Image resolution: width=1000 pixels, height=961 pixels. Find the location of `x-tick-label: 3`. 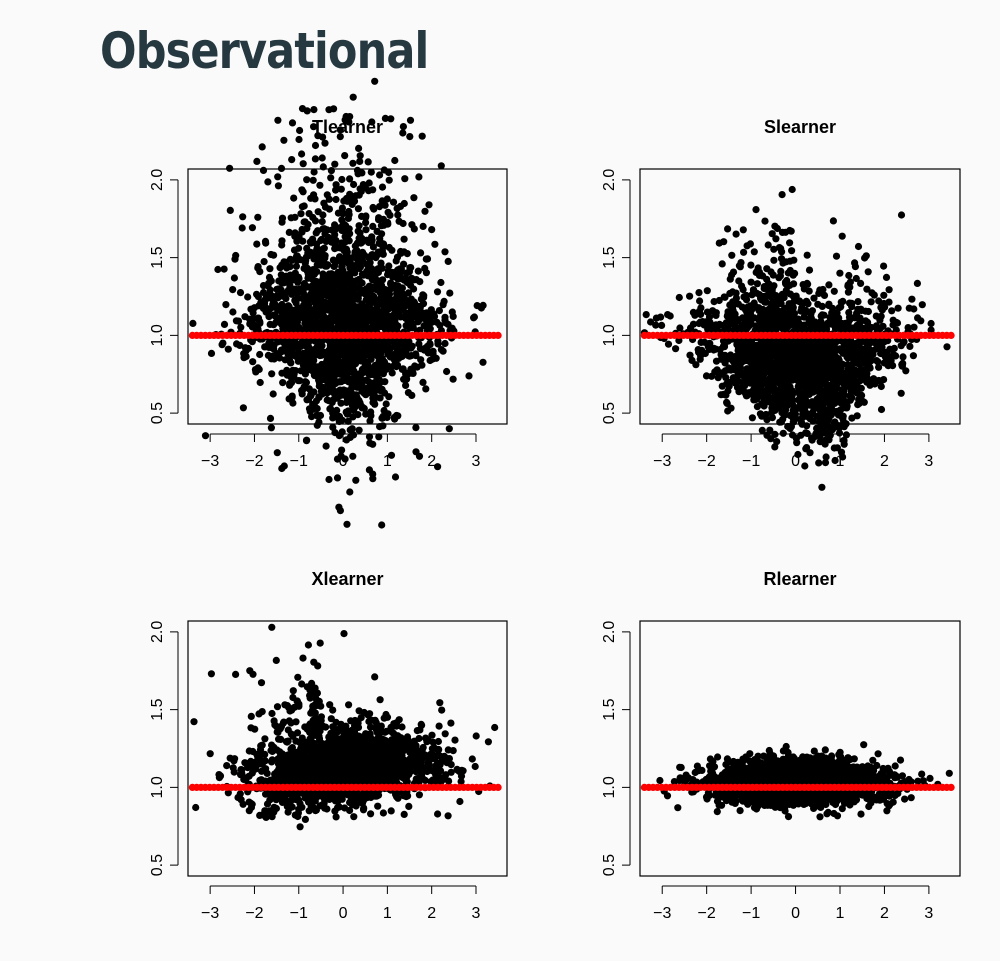

x-tick-label: 3 is located at coordinates (476, 461).